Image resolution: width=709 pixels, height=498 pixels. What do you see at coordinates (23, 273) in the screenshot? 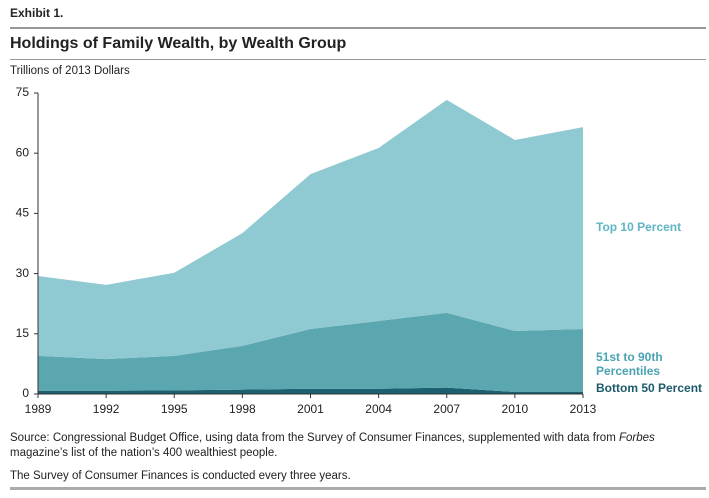
I see `y-tick-label: 30` at bounding box center [23, 273].